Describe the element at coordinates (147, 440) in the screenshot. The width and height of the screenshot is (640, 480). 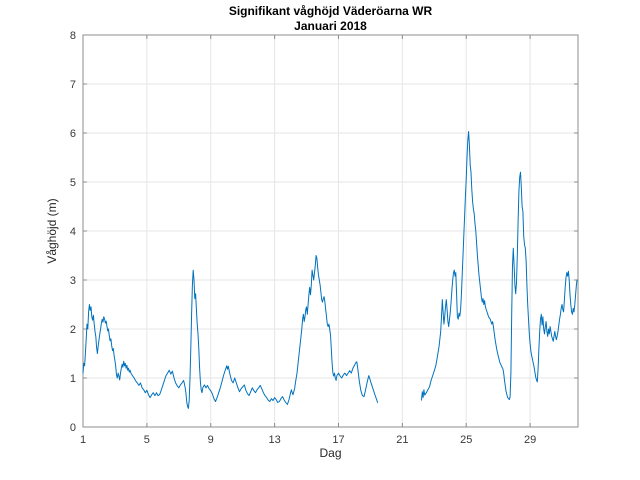
I see `x-tick-label: 5` at that location.